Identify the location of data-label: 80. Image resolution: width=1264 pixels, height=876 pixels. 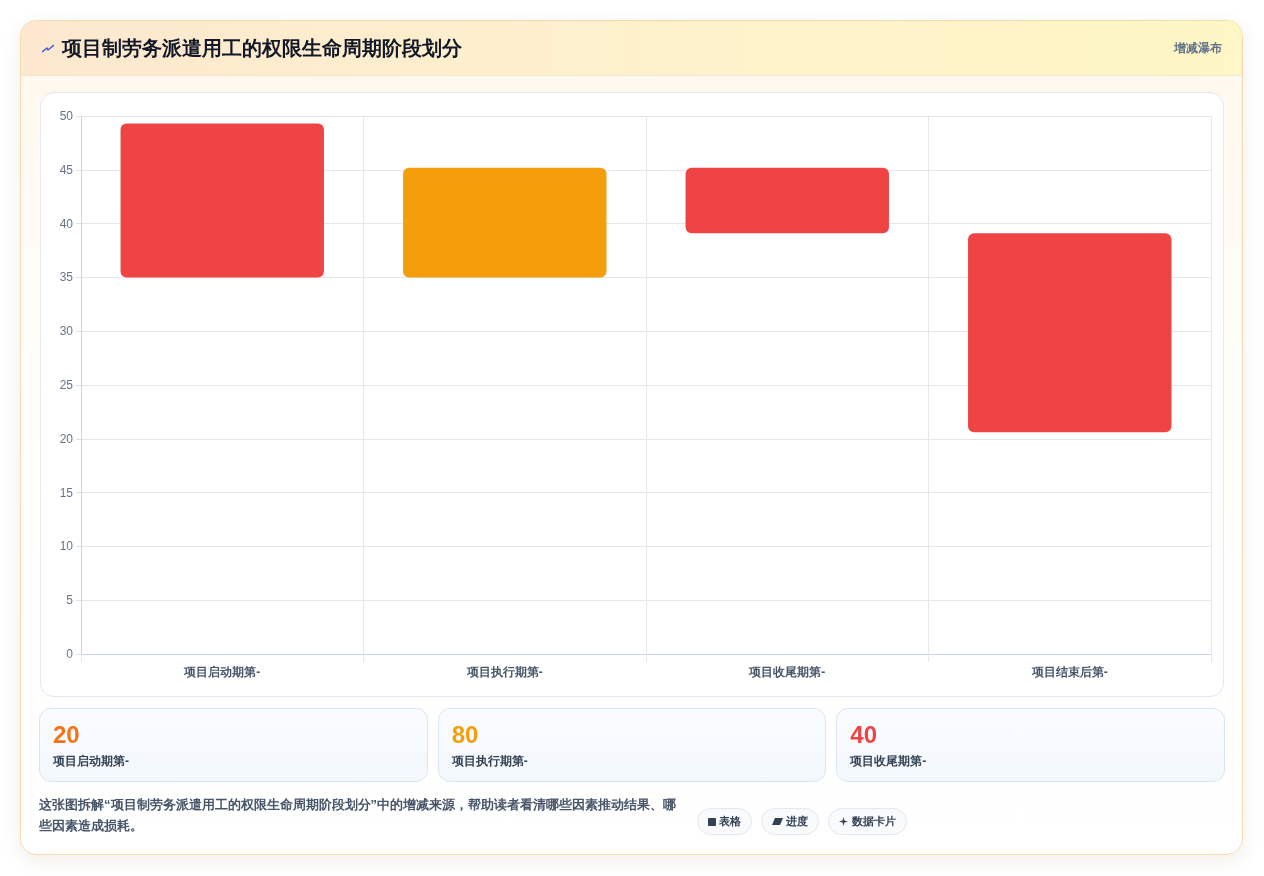
(465, 735).